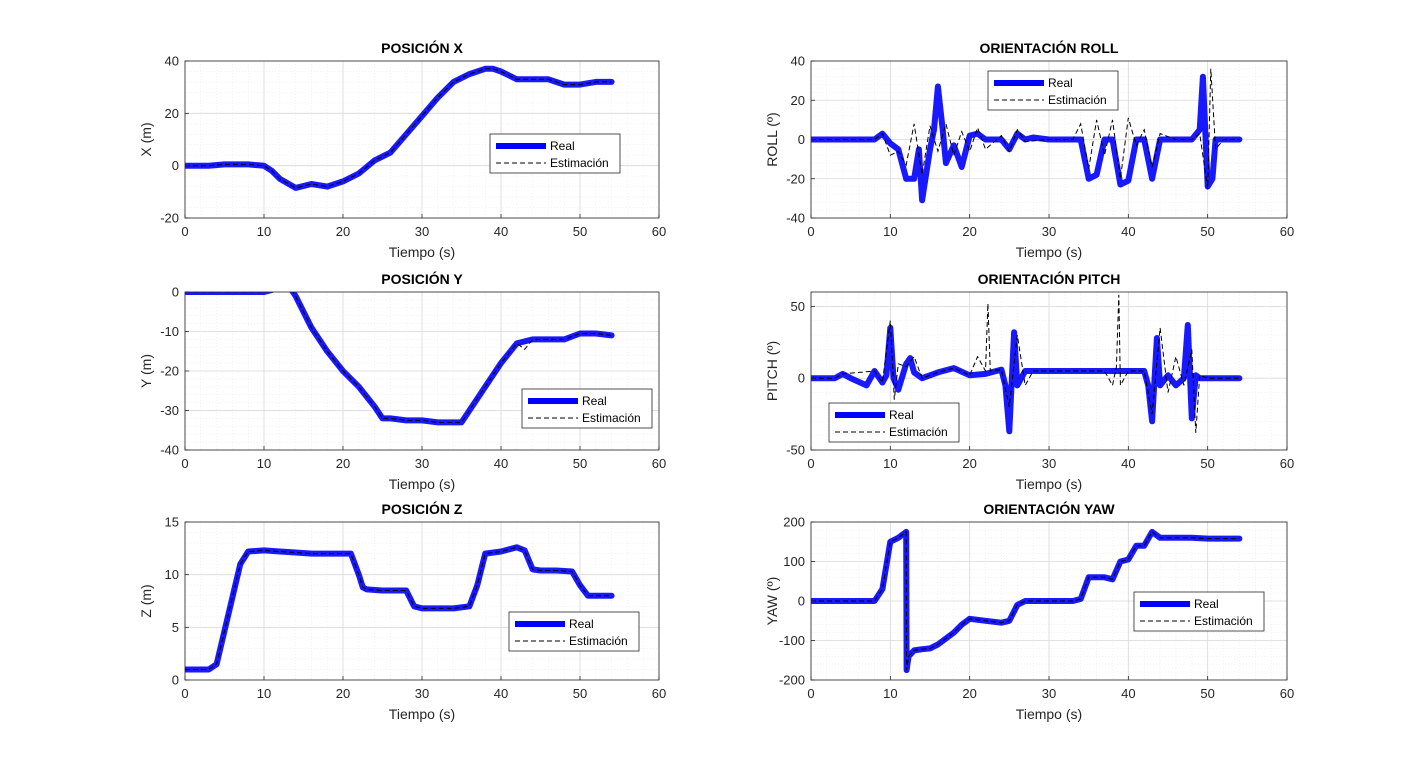 This screenshot has width=1422, height=770. Describe the element at coordinates (794, 561) in the screenshot. I see `y-tick-label: 100` at that location.